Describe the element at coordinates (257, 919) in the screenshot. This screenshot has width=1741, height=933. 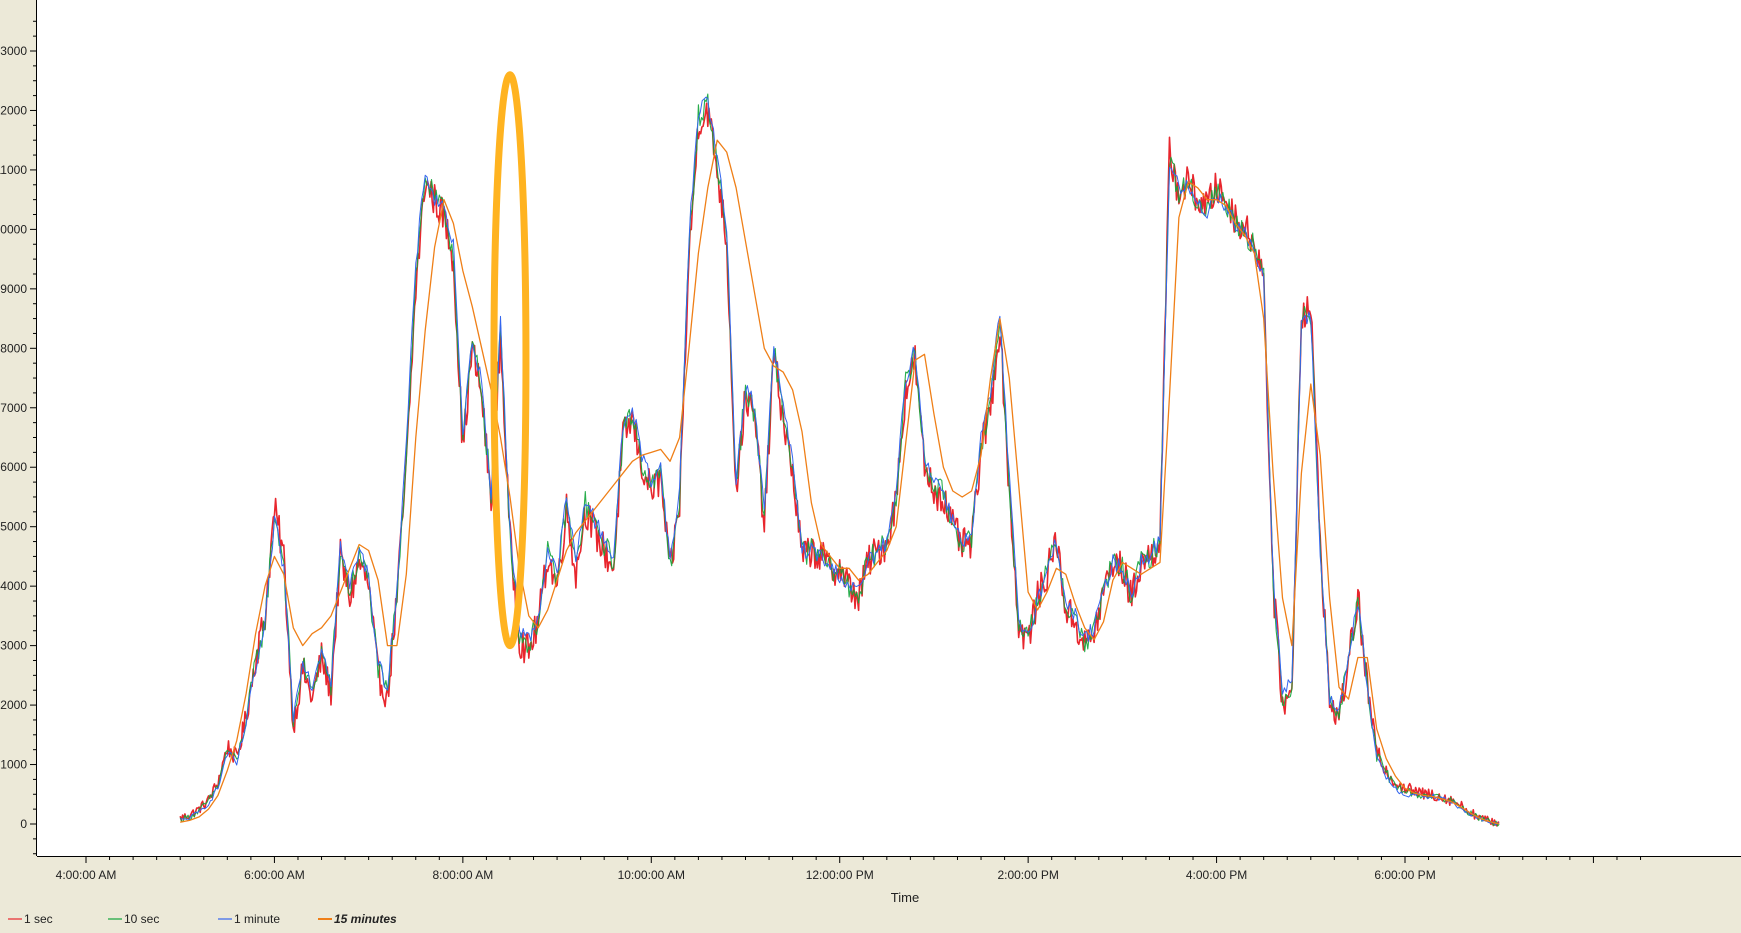
I see `legend-label: 1 minute` at that location.